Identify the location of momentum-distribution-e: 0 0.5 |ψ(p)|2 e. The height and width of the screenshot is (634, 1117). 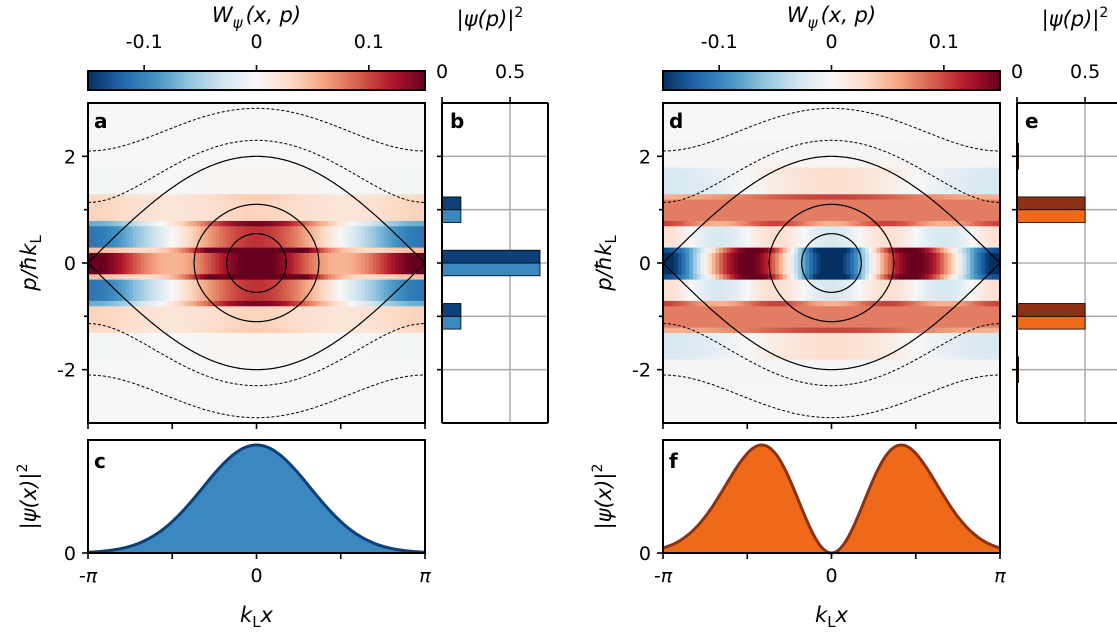
(1064, 214).